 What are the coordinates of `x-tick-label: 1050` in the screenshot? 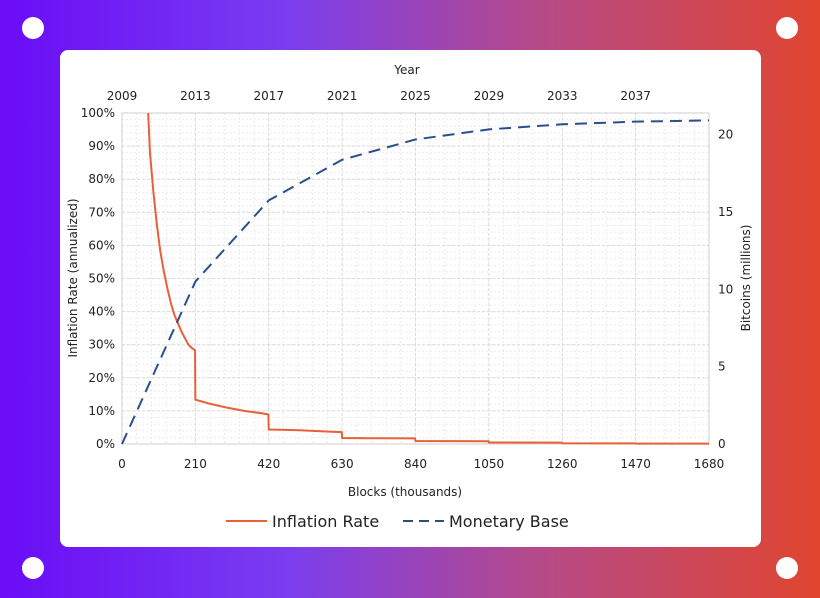 It's located at (489, 464).